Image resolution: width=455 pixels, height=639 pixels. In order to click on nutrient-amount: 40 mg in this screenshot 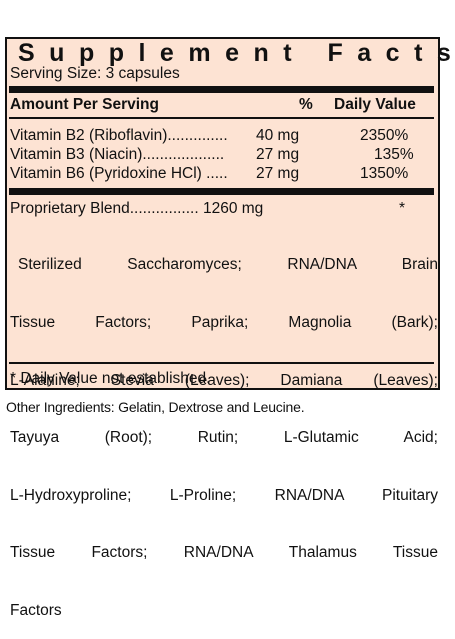, I will do `click(278, 135)`.